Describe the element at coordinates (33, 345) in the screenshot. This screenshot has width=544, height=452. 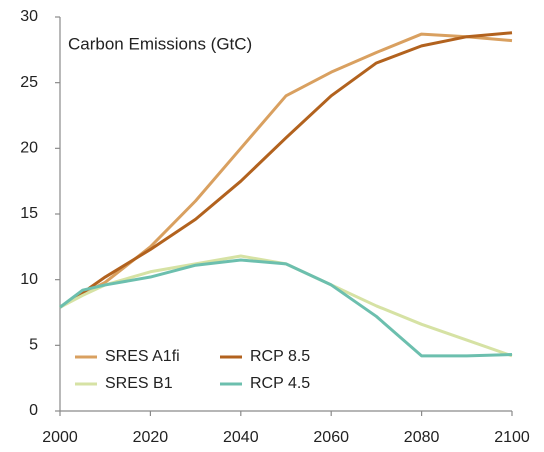
I see `y-tick-label: 5` at that location.